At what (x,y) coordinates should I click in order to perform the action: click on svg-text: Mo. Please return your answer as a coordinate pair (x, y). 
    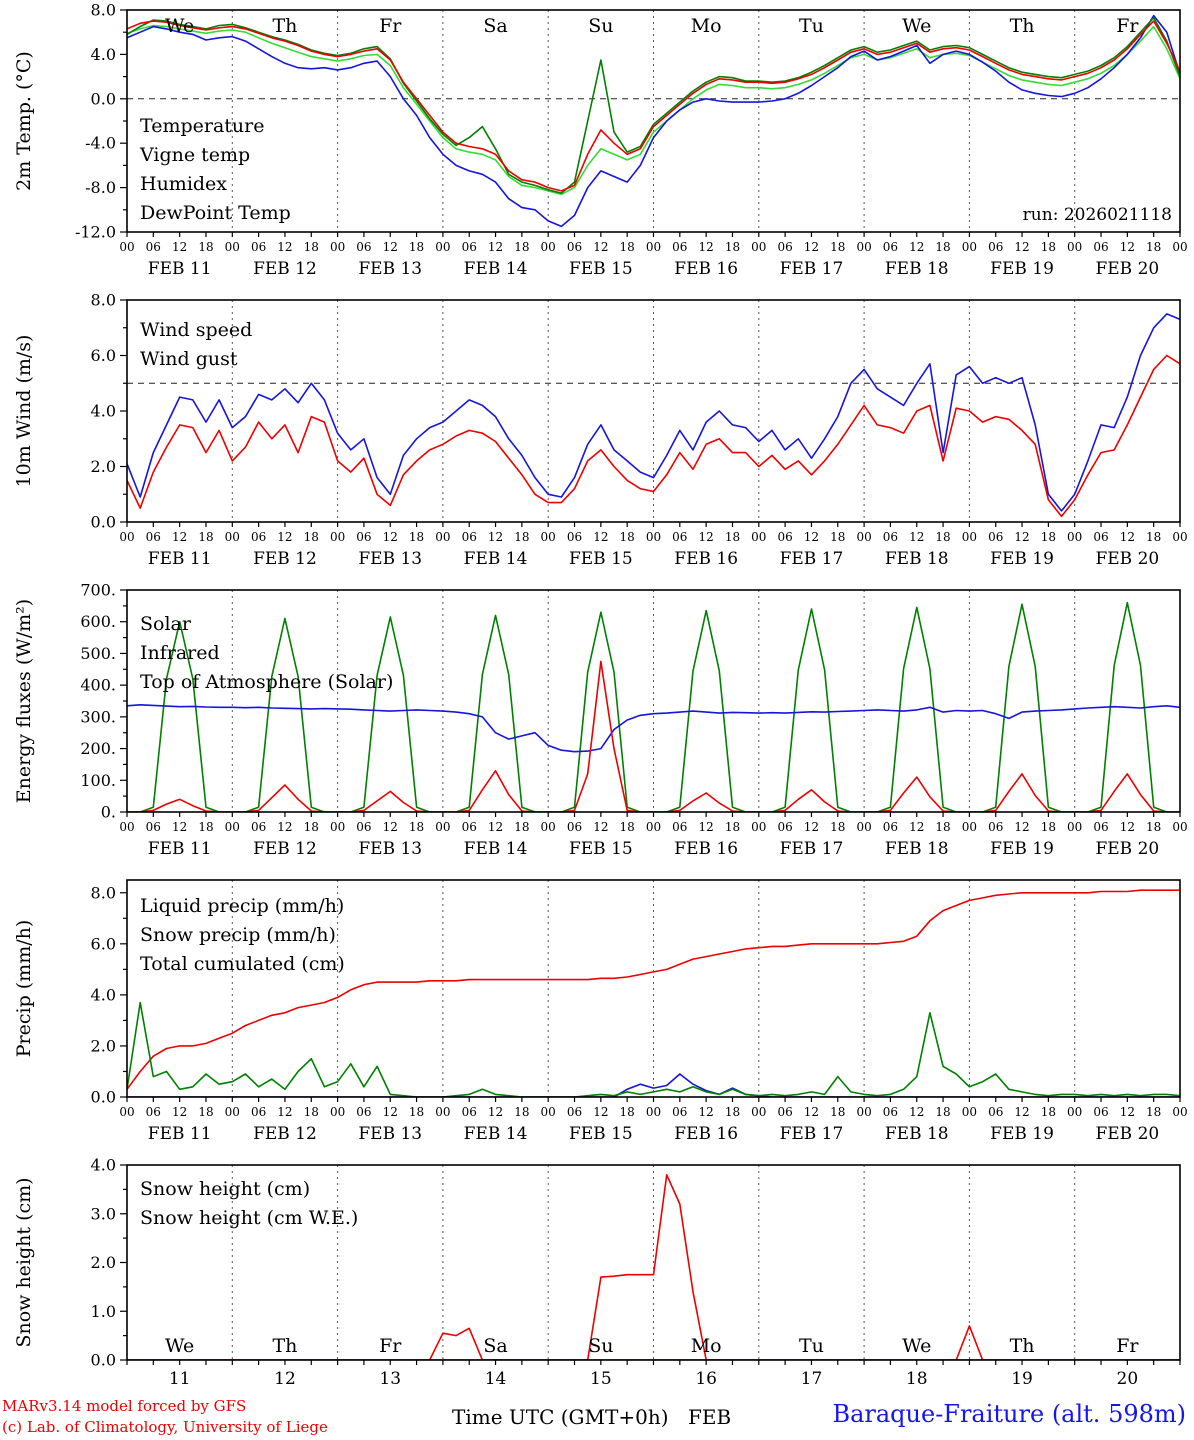
    Looking at the image, I should click on (706, 26).